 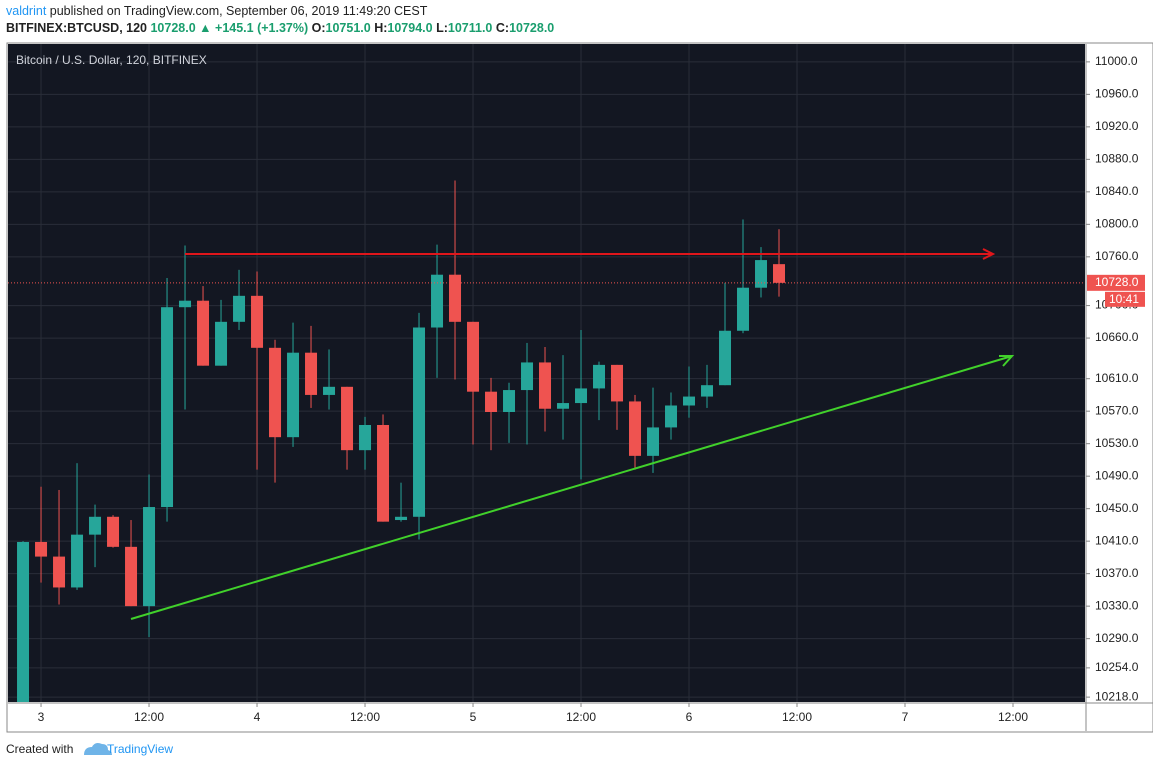 I want to click on y-tick-label: 10840.0, so click(x=1117, y=191).